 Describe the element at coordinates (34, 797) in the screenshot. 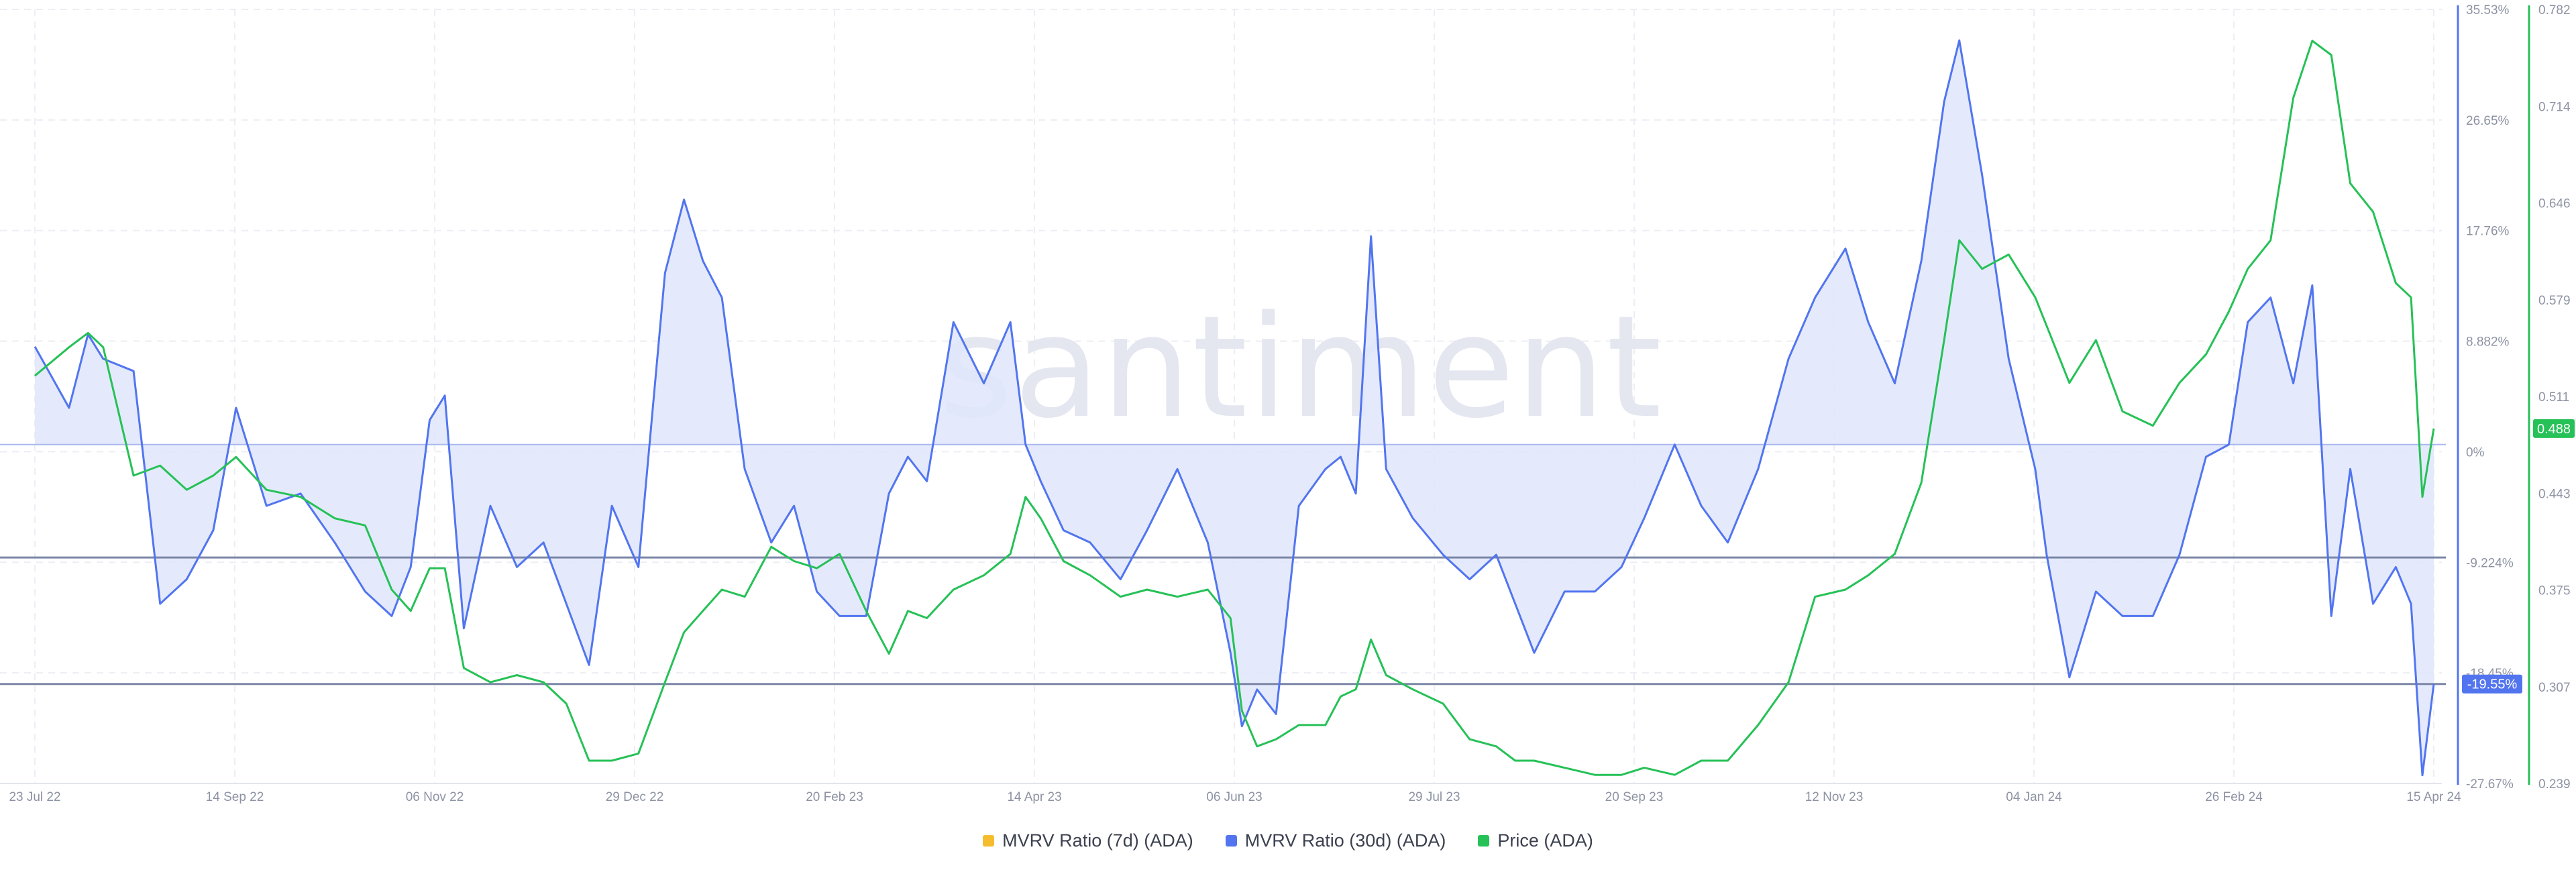

I see `x-tick-label: 23 Jul 22` at that location.